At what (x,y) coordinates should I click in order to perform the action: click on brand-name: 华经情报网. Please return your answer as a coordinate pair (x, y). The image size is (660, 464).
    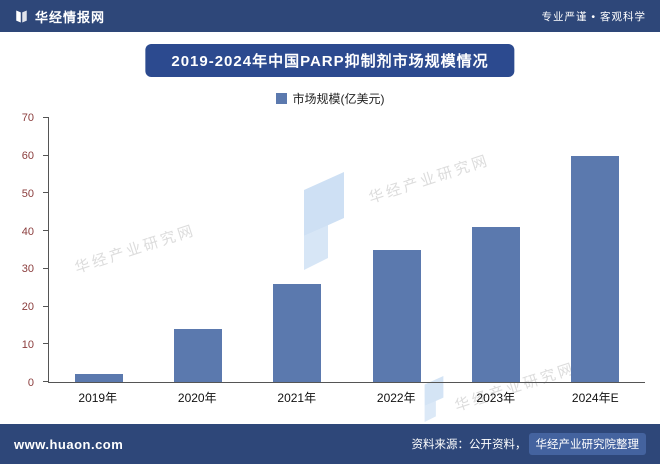
    Looking at the image, I should click on (70, 17).